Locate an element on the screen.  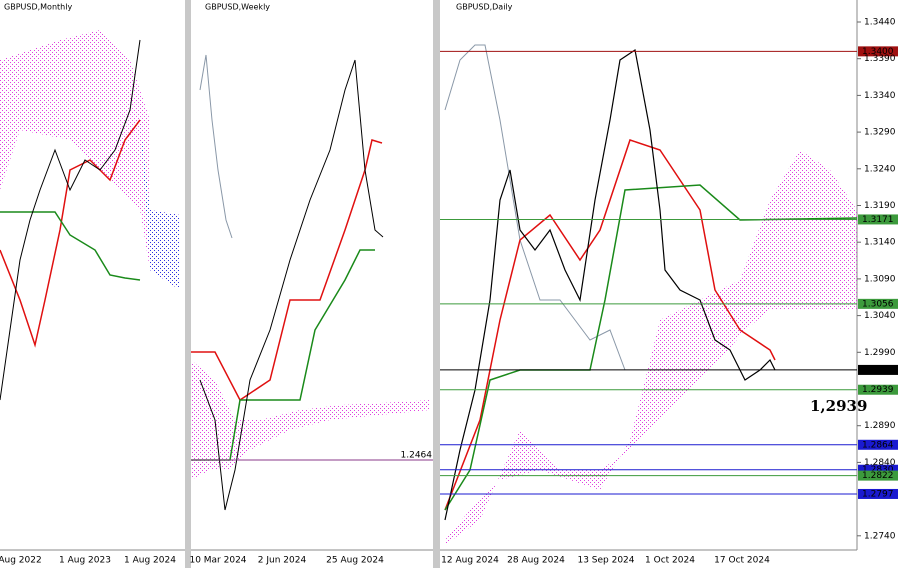
x-label: 17 Oct 2024 is located at coordinates (742, 561).